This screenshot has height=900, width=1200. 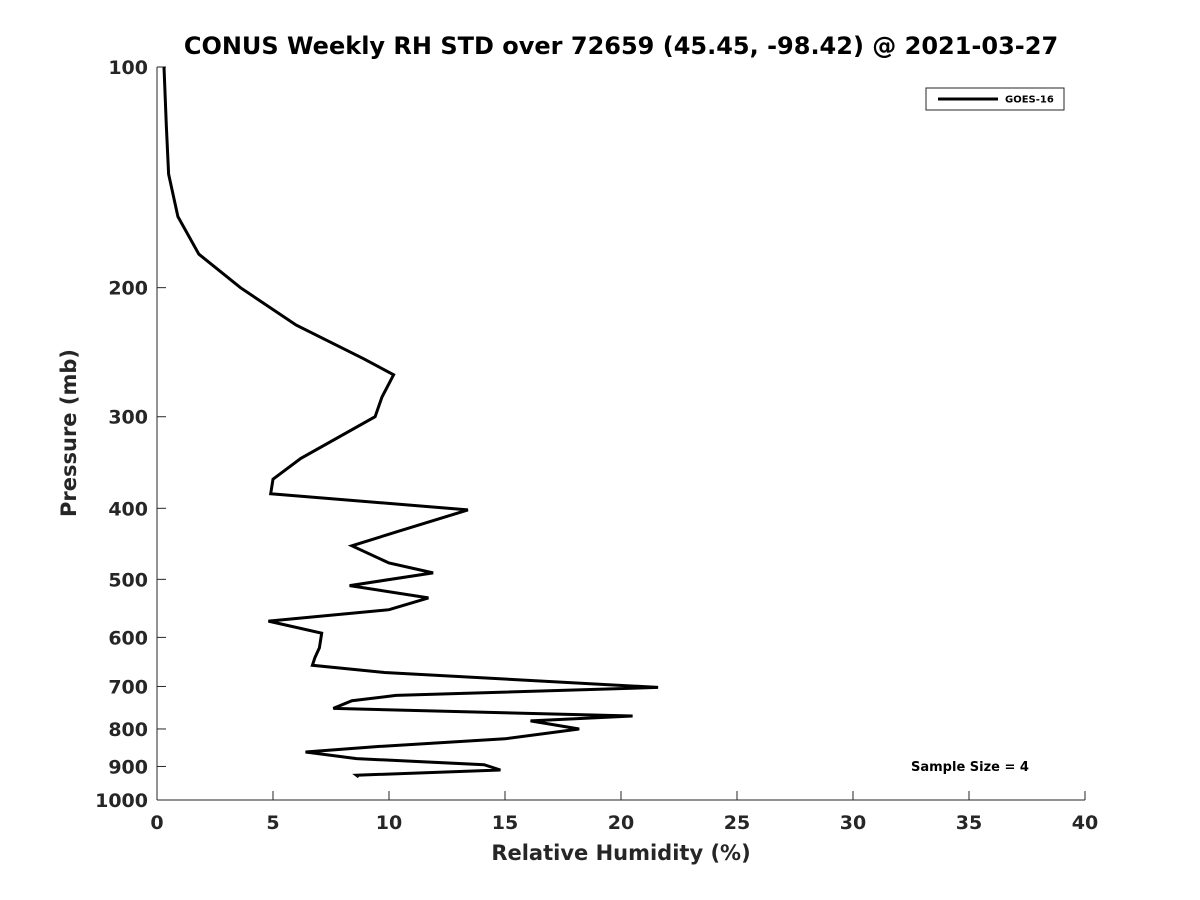 I want to click on y-axis-label: Pressure (mb), so click(x=69, y=433).